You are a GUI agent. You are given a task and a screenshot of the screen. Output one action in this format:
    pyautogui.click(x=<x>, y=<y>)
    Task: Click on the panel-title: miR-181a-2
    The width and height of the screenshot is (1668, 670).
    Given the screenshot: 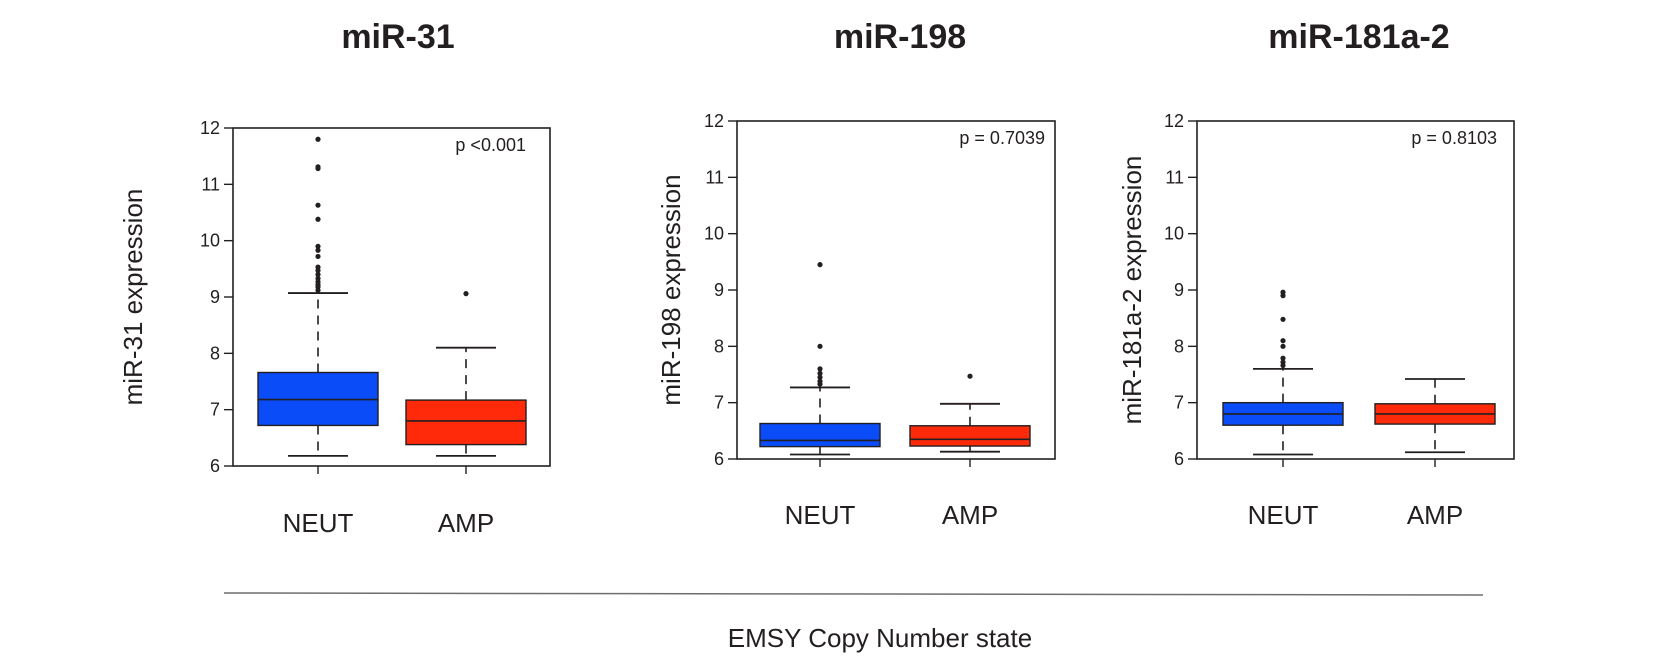 What is the action you would take?
    pyautogui.click(x=1358, y=37)
    